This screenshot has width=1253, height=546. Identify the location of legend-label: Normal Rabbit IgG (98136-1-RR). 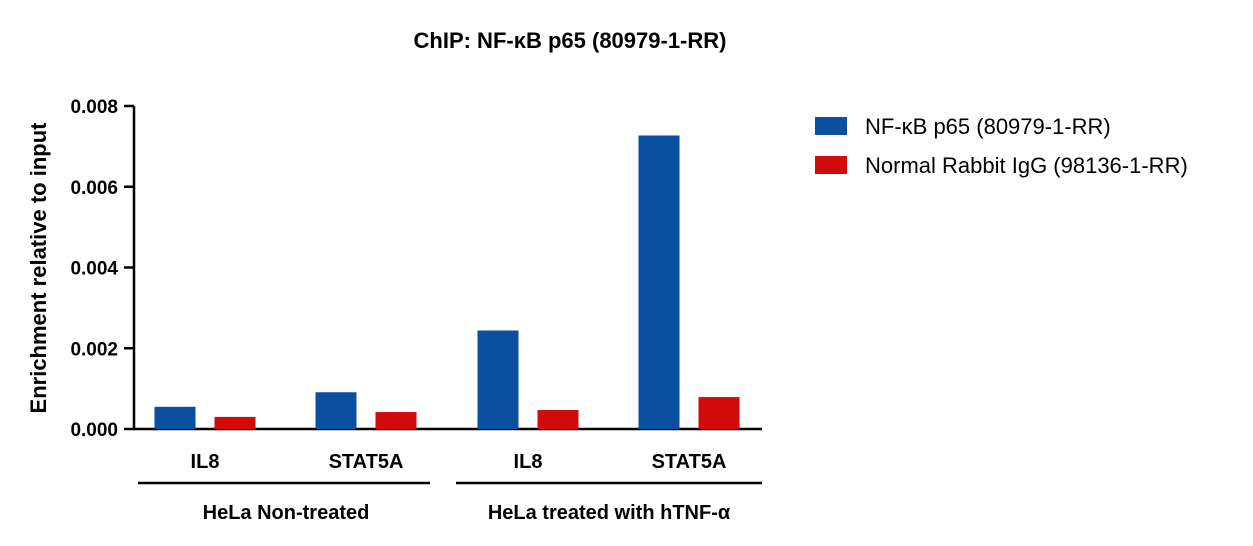
(1026, 165).